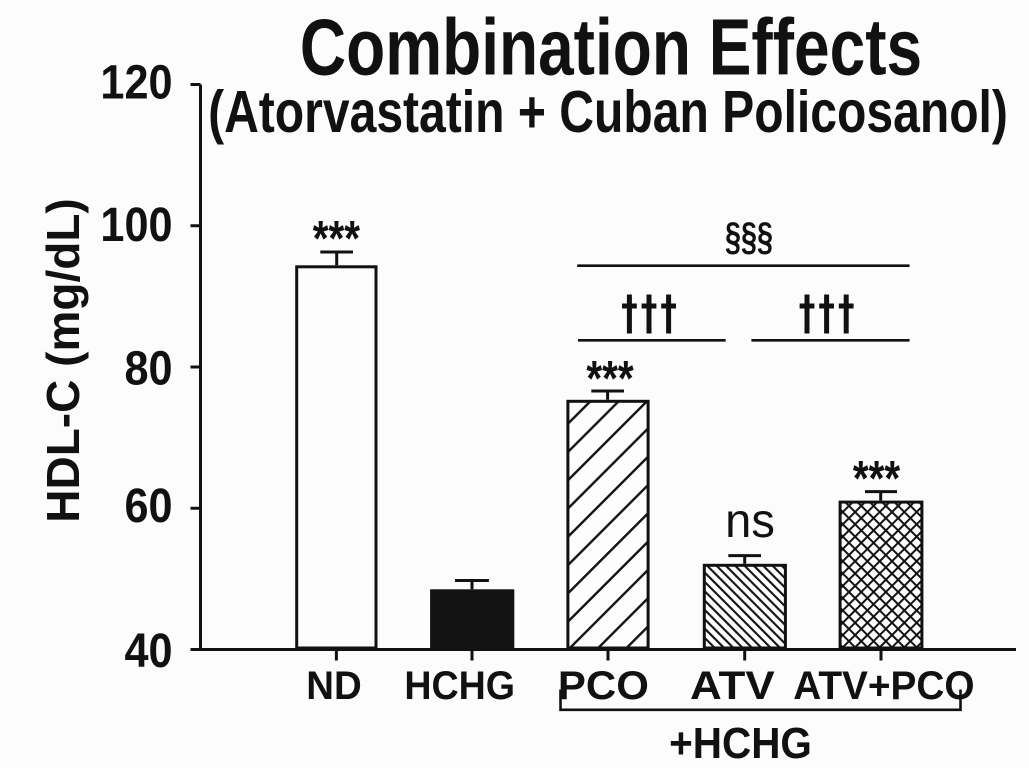  I want to click on svg-text: HDL-C (mg/dL), so click(63, 360).